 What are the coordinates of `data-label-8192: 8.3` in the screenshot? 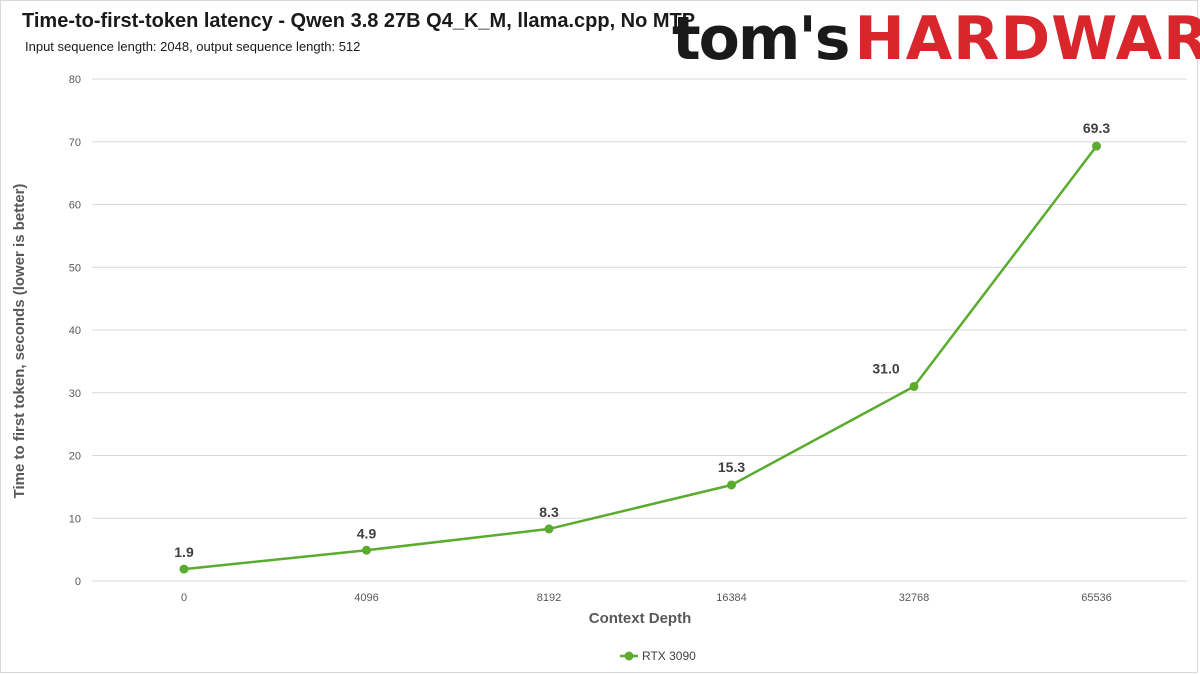 It's located at (549, 512).